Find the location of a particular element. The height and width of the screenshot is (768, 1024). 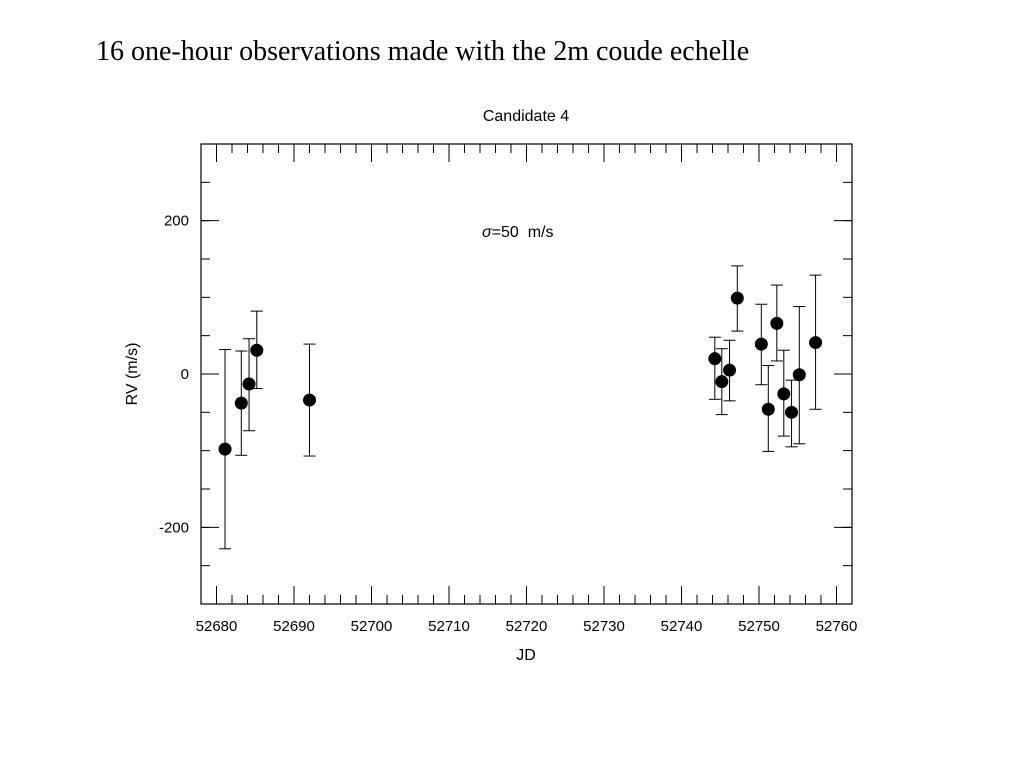

y-tick-label: -200 is located at coordinates (174, 527).